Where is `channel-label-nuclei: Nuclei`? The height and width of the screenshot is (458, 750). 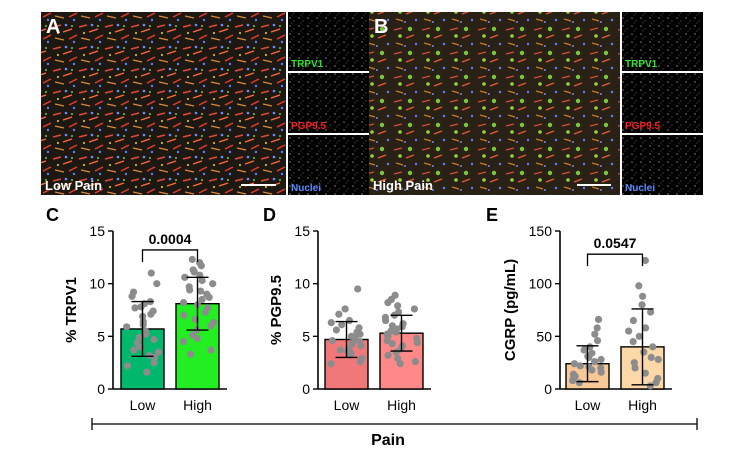
channel-label-nuclei: Nuclei is located at coordinates (306, 188).